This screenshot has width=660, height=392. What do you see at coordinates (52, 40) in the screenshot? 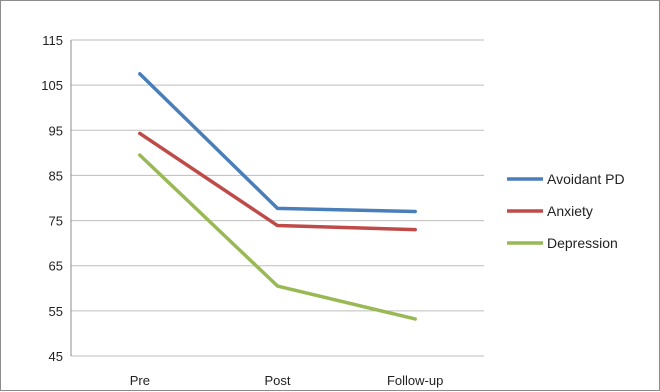
I see `y-tick-label: 115` at bounding box center [52, 40].